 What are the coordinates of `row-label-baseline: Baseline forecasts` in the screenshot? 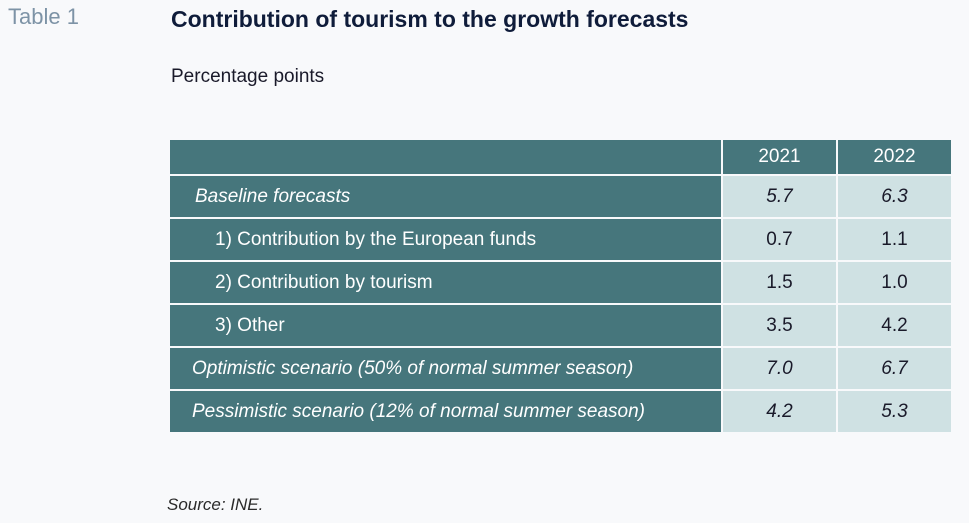 It's located at (445, 196).